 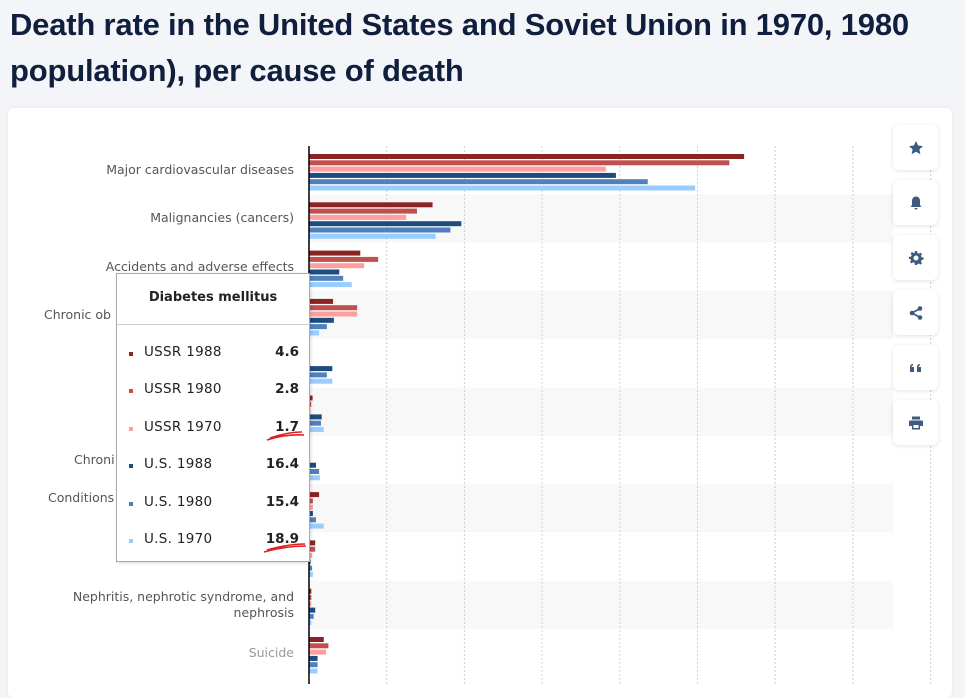 I want to click on series-name: U.S. 1980, so click(x=178, y=501).